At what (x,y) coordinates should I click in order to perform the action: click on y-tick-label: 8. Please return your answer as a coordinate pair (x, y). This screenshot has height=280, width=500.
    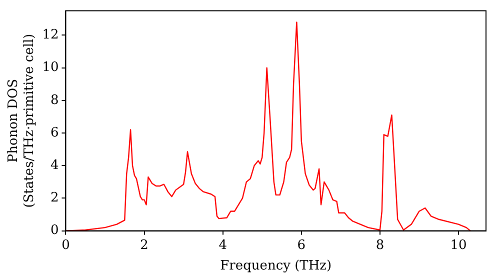
    Looking at the image, I should click on (54, 100).